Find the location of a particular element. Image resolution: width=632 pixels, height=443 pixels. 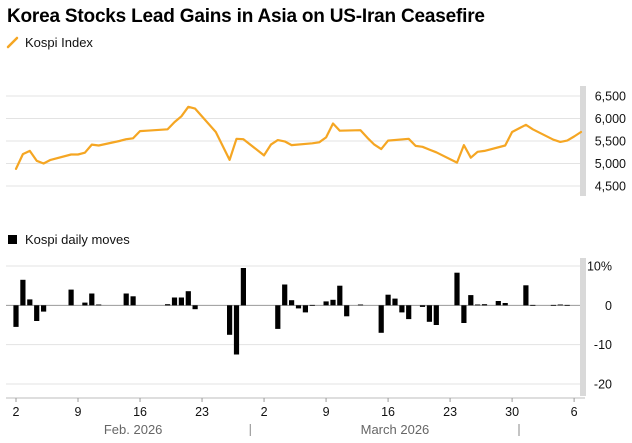

x-tick-label: 6 is located at coordinates (574, 412).